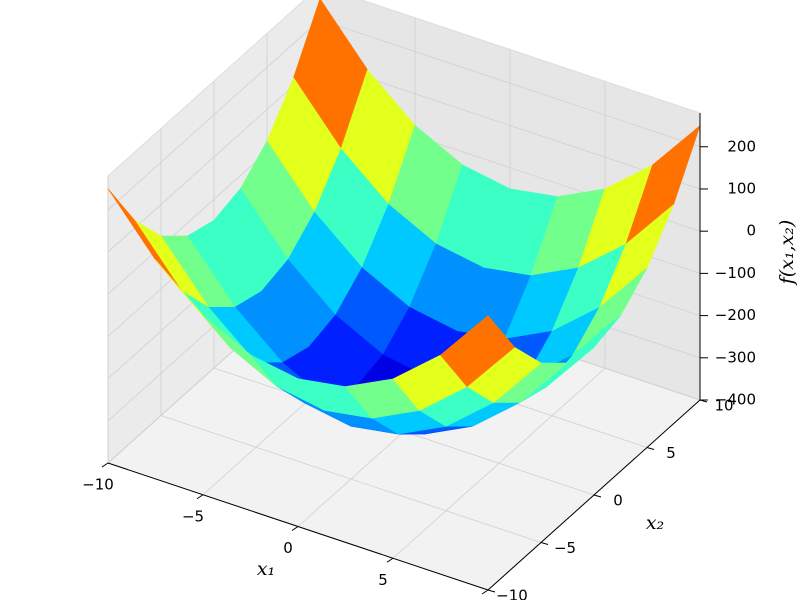 This screenshot has width=800, height=604. I want to click on z-tick-label: 100, so click(741, 188).